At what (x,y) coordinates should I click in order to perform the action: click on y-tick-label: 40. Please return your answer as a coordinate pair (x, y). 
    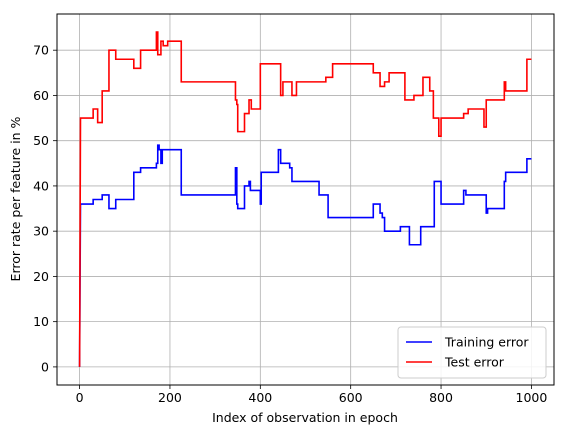
    Looking at the image, I should click on (41, 185).